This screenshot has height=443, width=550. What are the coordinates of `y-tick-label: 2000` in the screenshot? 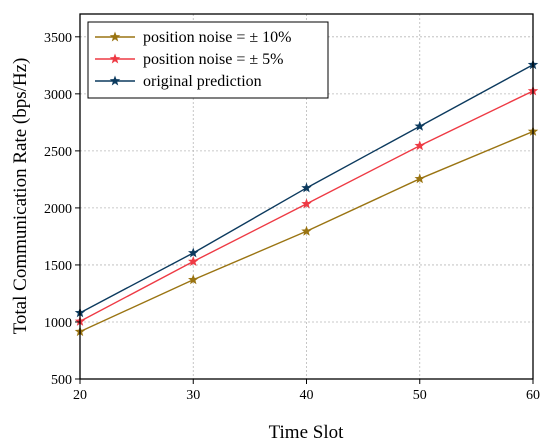 It's located at (58, 209).